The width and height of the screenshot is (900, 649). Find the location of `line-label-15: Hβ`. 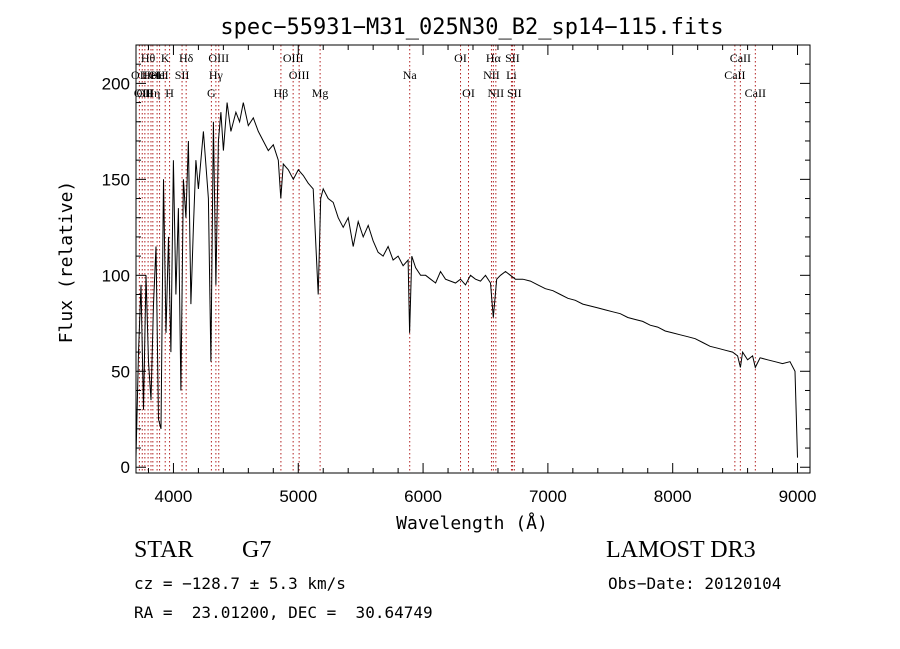

line-label-15: Hβ is located at coordinates (281, 93).